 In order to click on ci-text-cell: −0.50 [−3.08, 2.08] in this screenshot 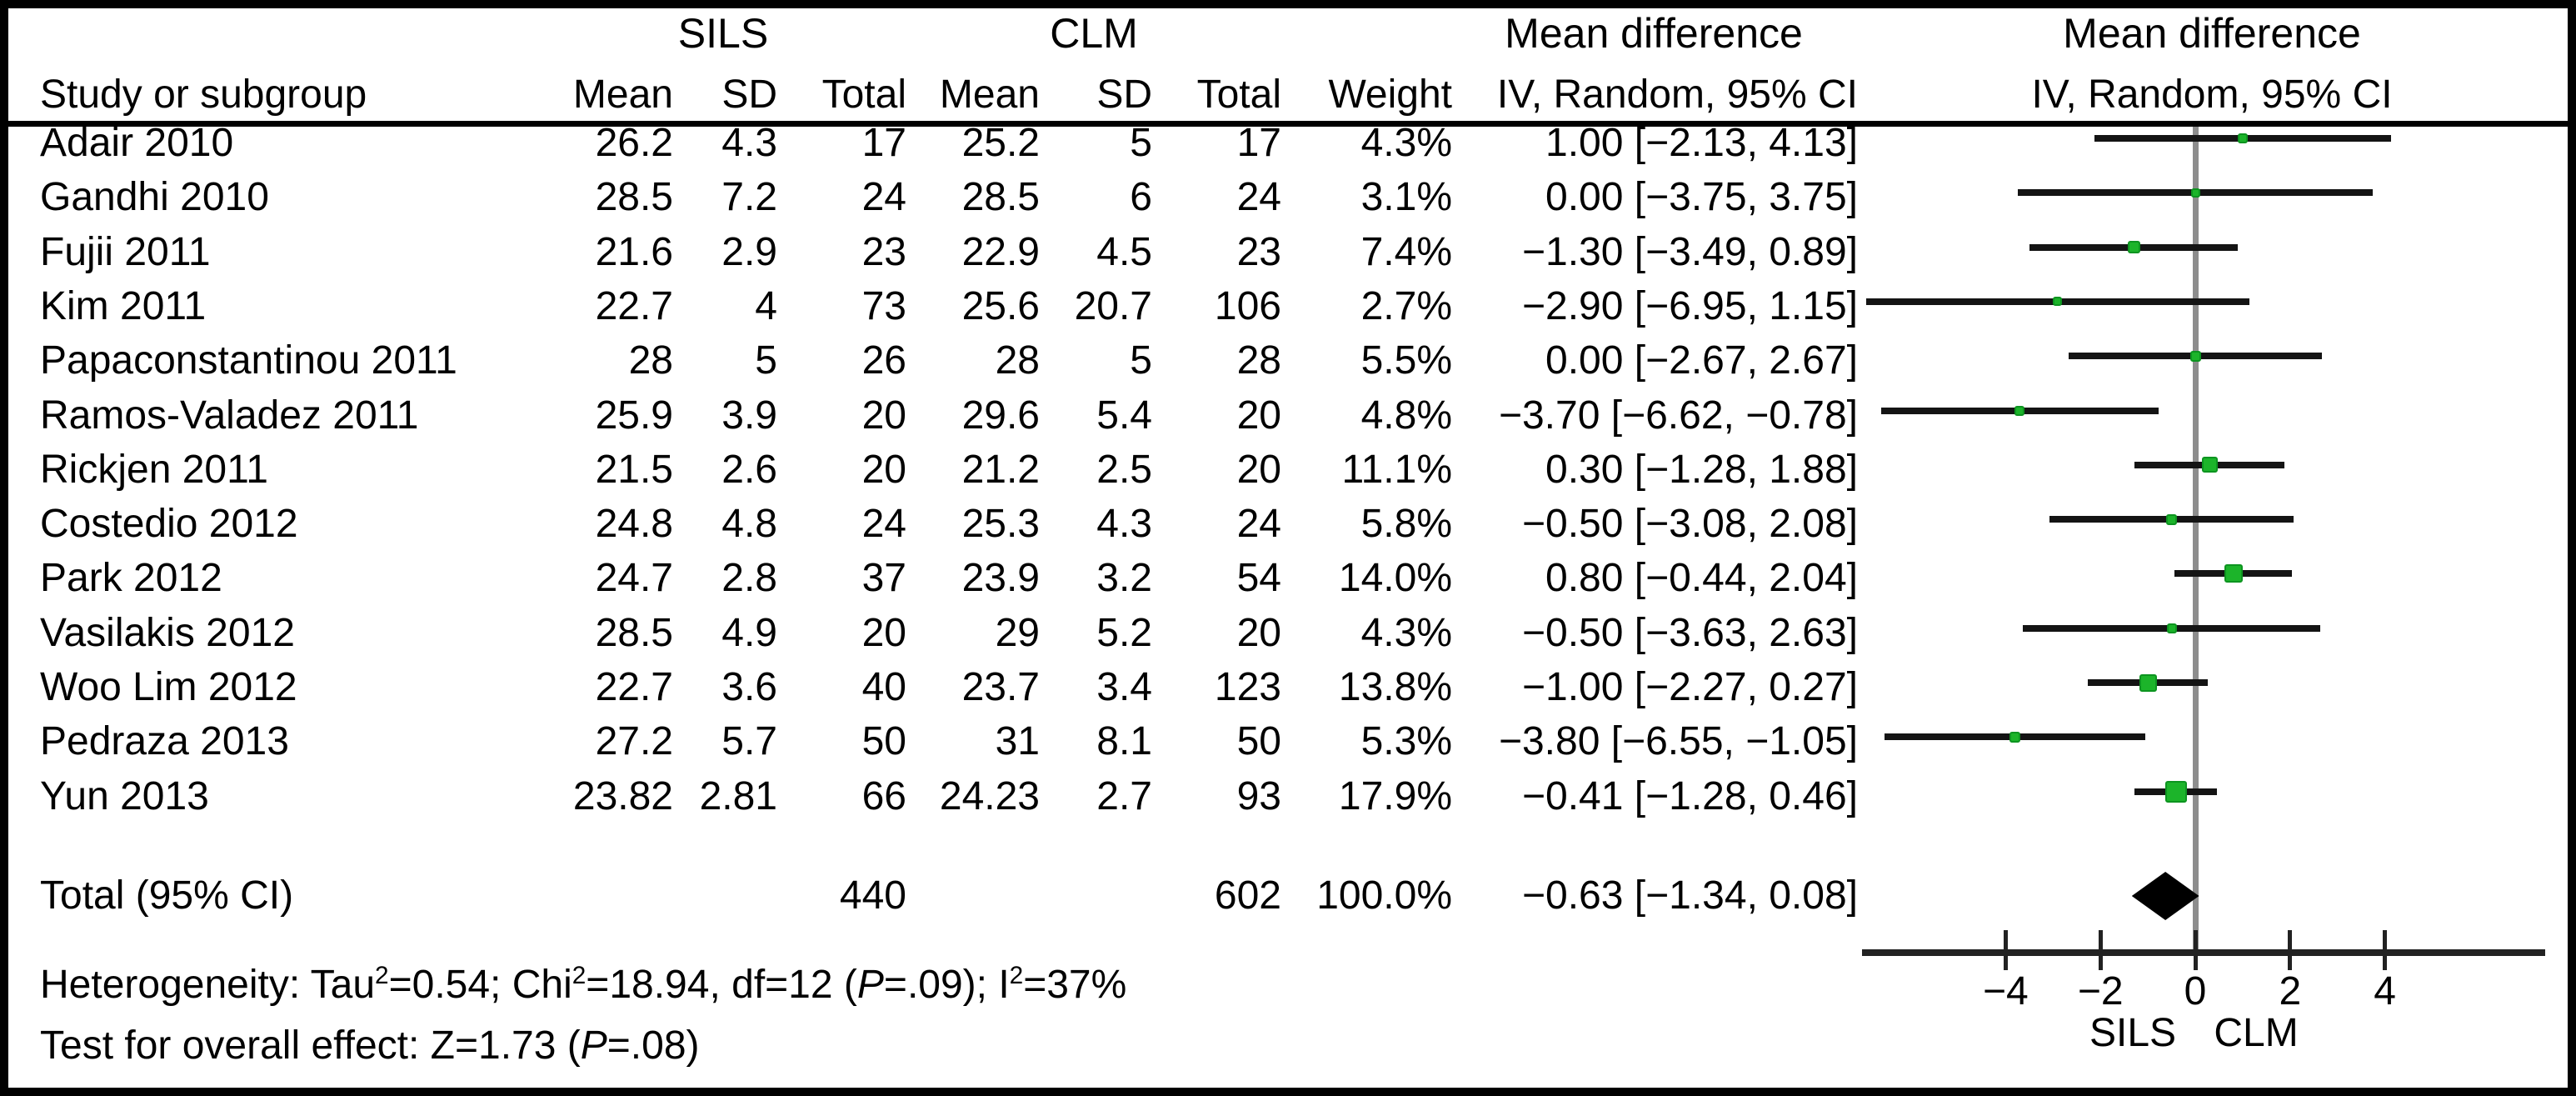, I will do `click(1689, 524)`.